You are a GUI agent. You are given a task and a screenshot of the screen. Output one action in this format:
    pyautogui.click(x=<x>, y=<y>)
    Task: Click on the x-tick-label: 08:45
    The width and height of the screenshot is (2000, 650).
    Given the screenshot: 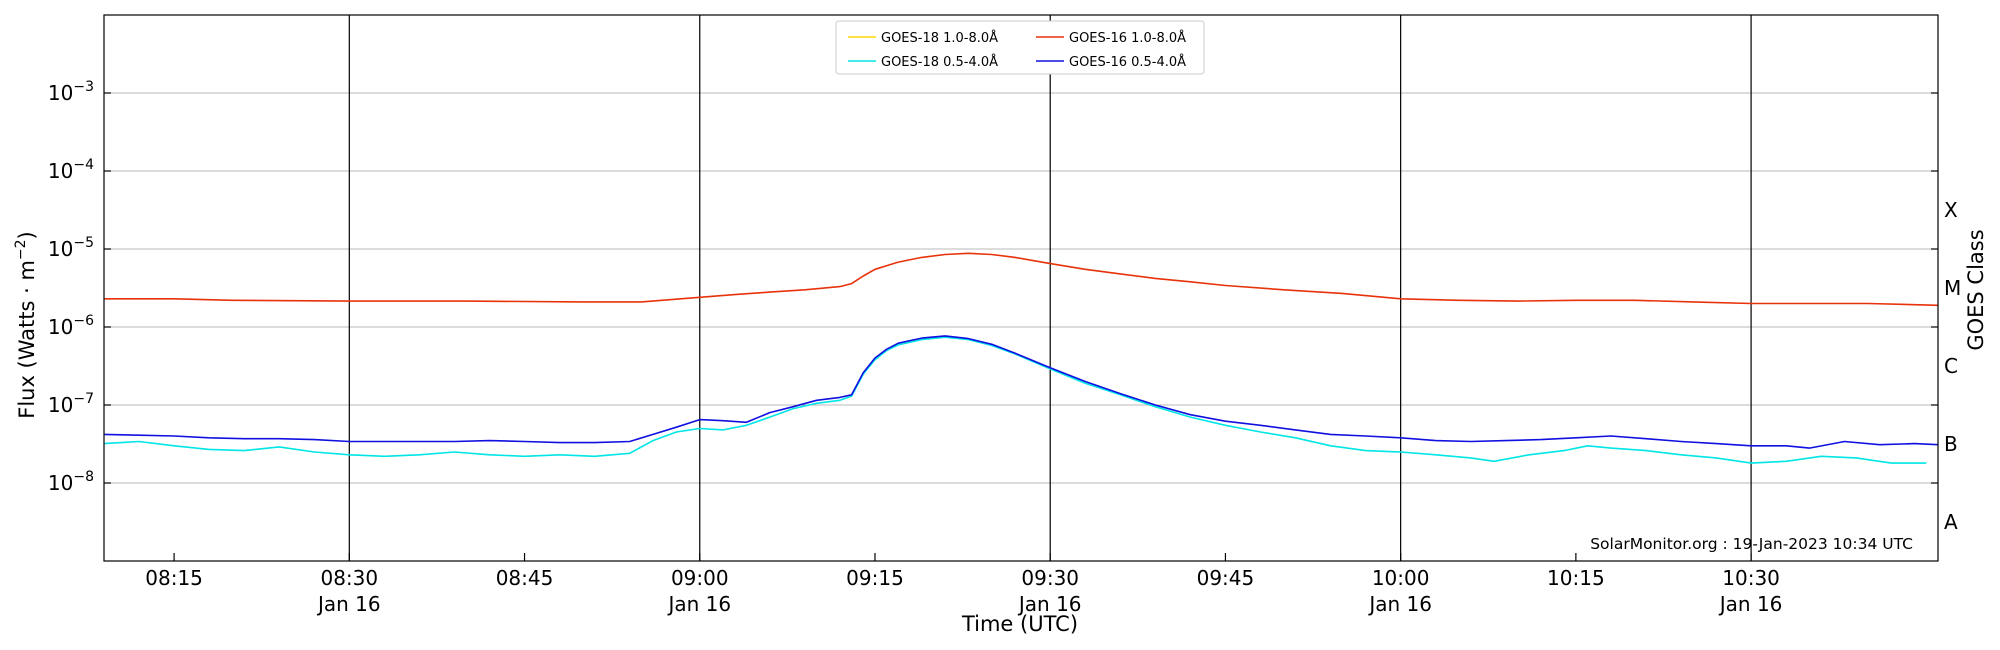 What is the action you would take?
    pyautogui.click(x=525, y=578)
    